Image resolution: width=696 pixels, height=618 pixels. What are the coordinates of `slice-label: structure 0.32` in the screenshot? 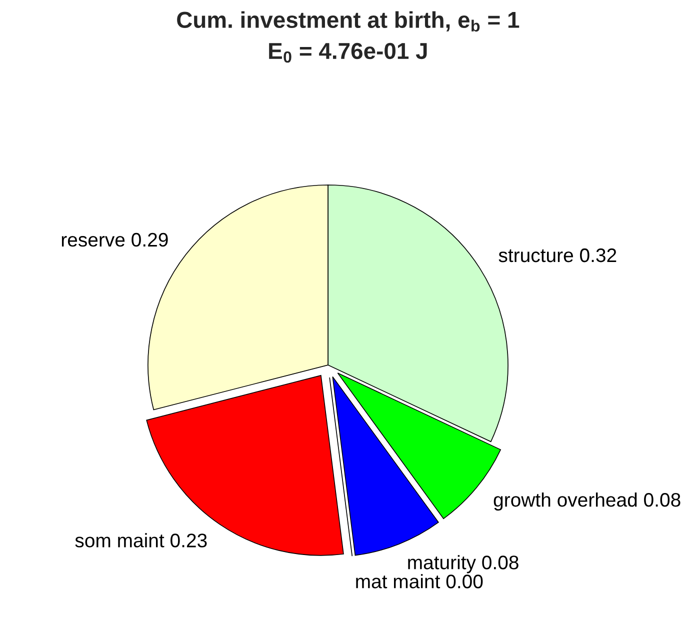 It's located at (557, 255).